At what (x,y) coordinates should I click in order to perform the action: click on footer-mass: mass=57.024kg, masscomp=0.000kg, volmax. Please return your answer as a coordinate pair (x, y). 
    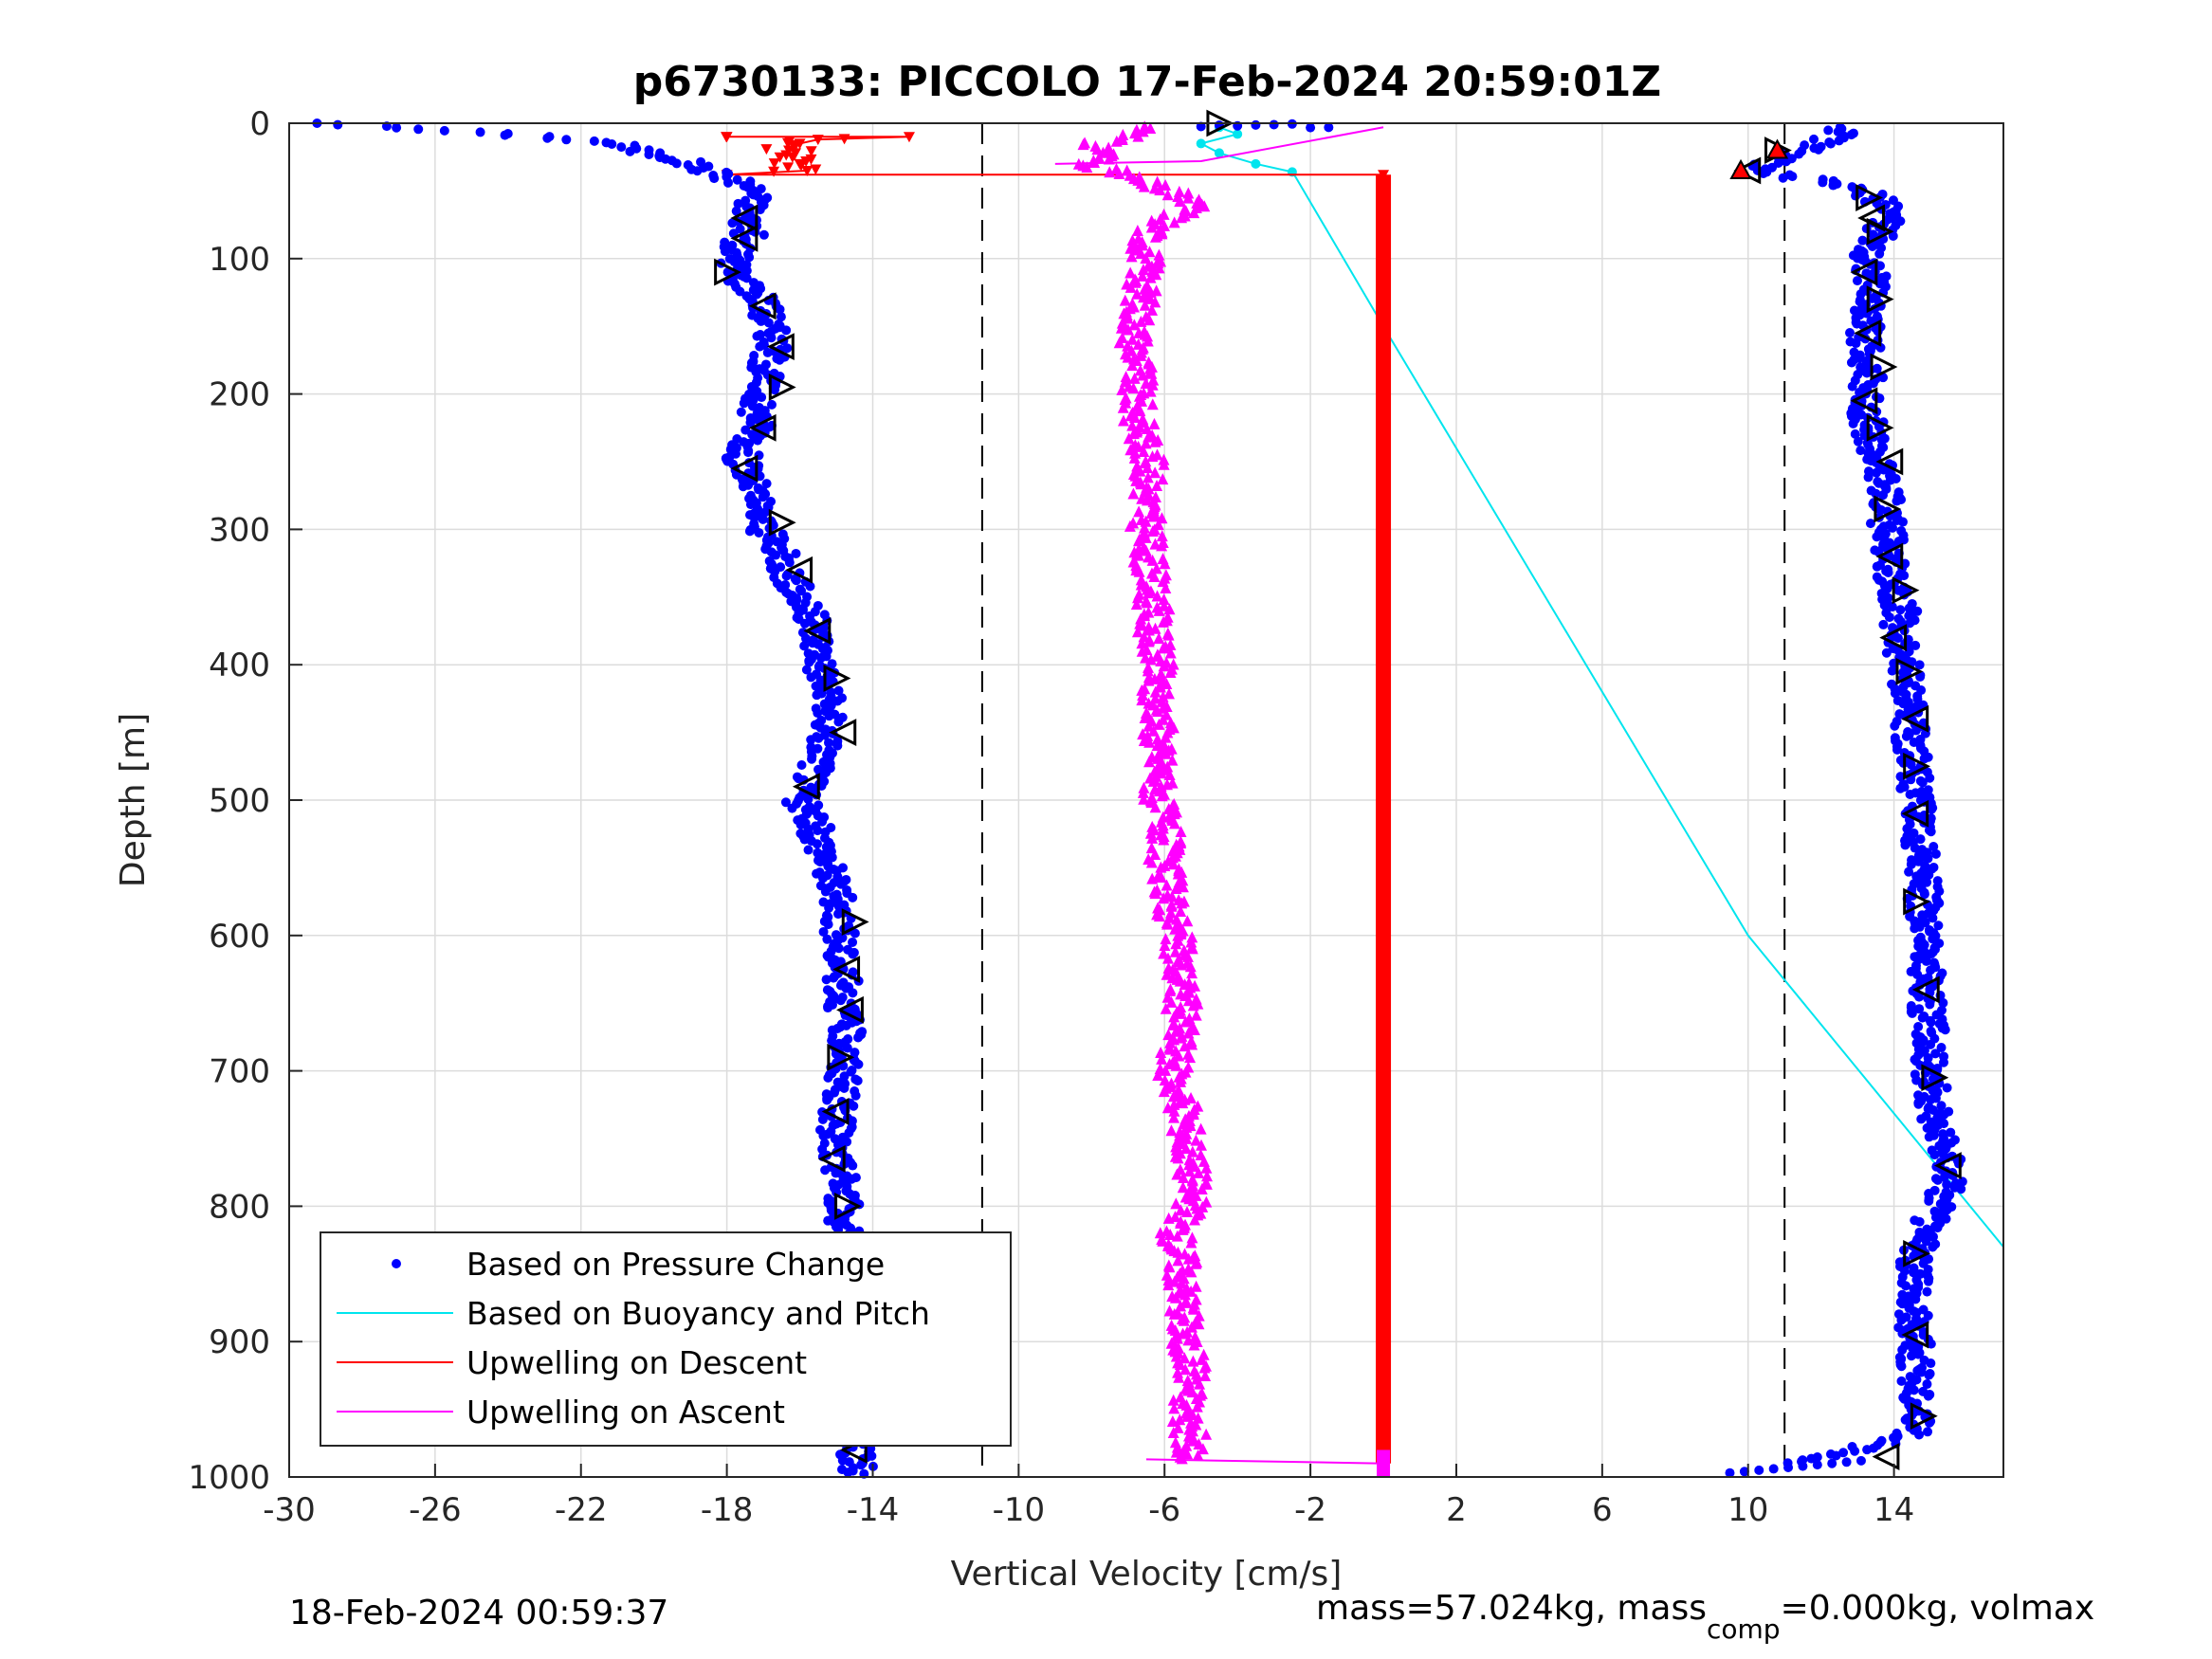
    Looking at the image, I should click on (1705, 1617).